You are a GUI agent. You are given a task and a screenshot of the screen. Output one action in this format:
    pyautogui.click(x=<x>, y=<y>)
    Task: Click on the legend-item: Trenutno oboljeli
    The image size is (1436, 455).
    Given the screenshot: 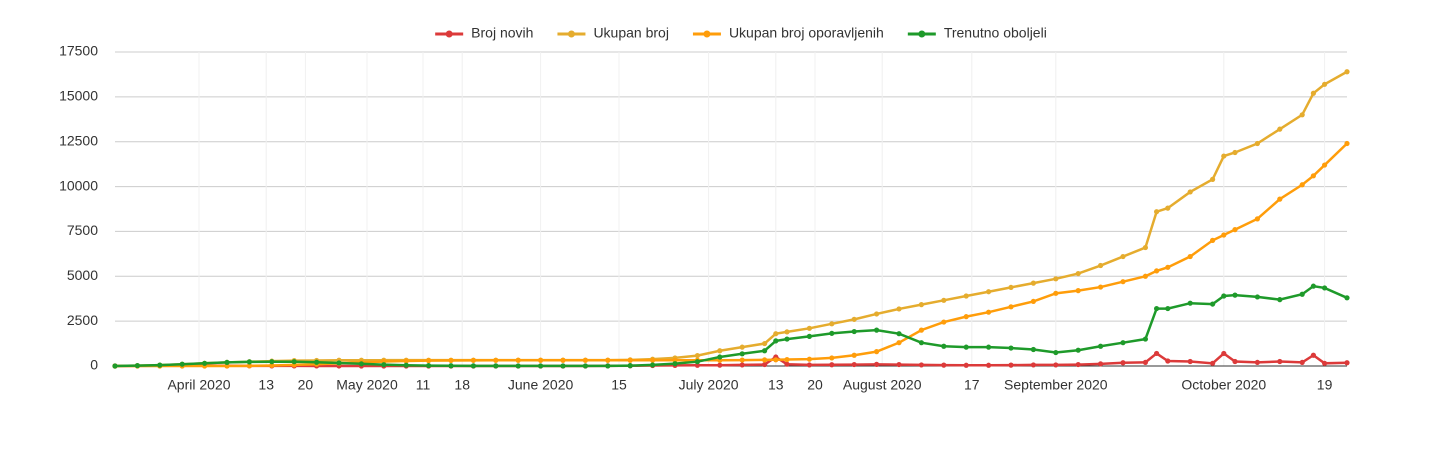 What is the action you would take?
    pyautogui.click(x=977, y=33)
    